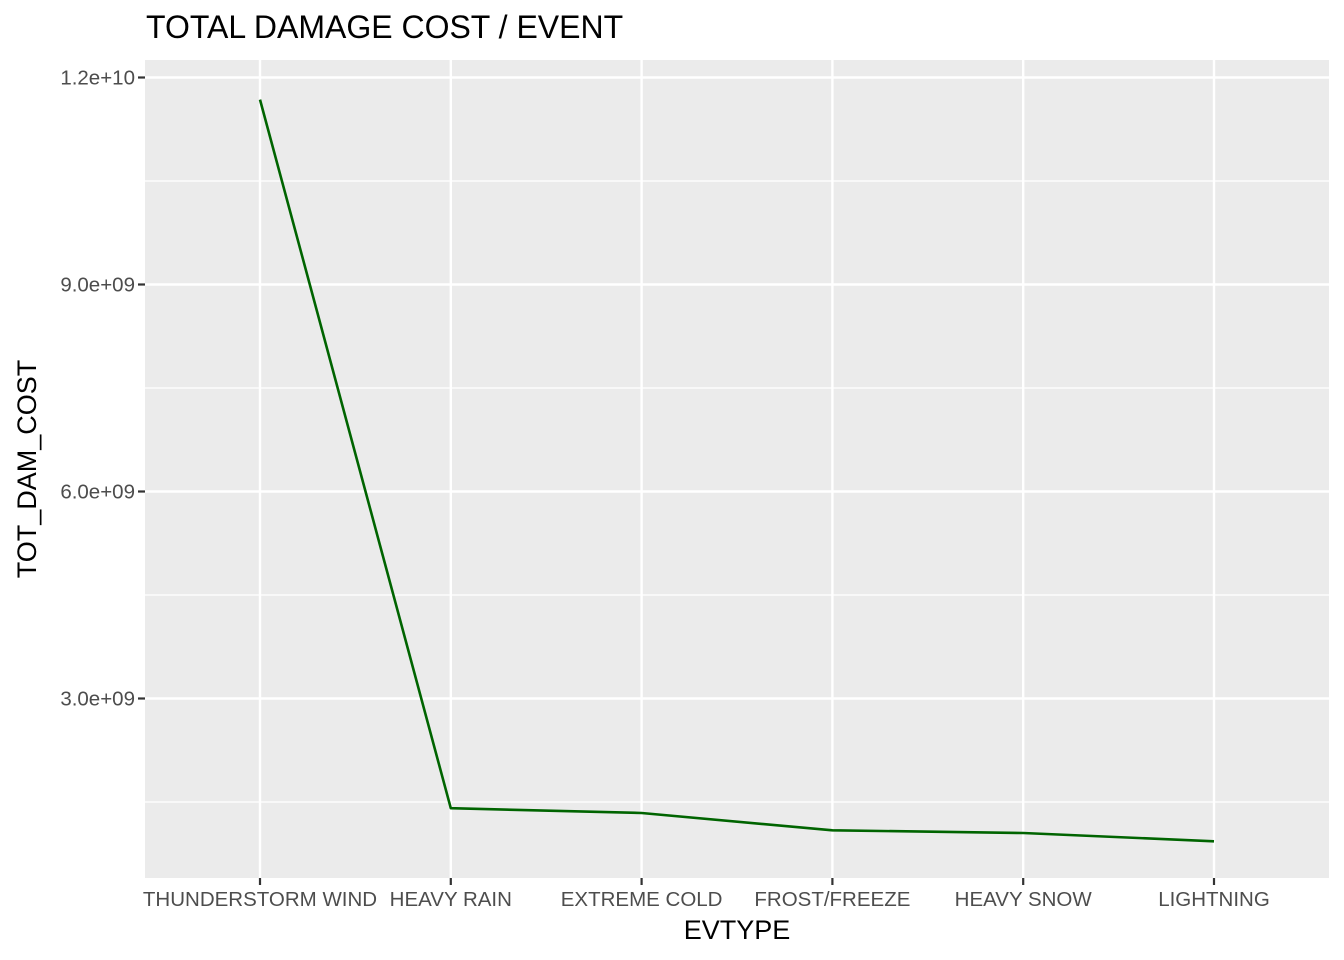 This screenshot has height=960, width=1344. I want to click on y-tick-label: 1.2e+10, so click(97, 78).